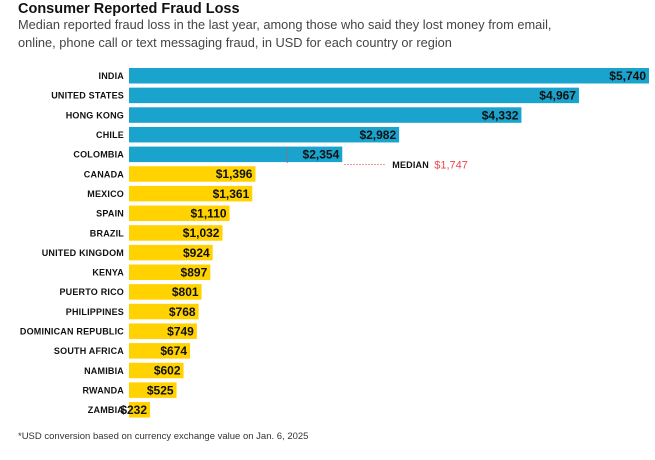  I want to click on bar-chile, so click(264, 134).